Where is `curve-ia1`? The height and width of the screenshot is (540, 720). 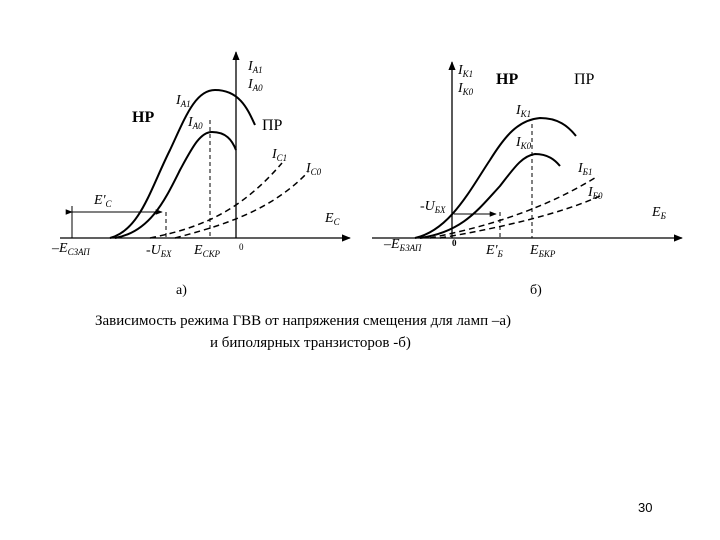 curve-ia1 is located at coordinates (182, 163).